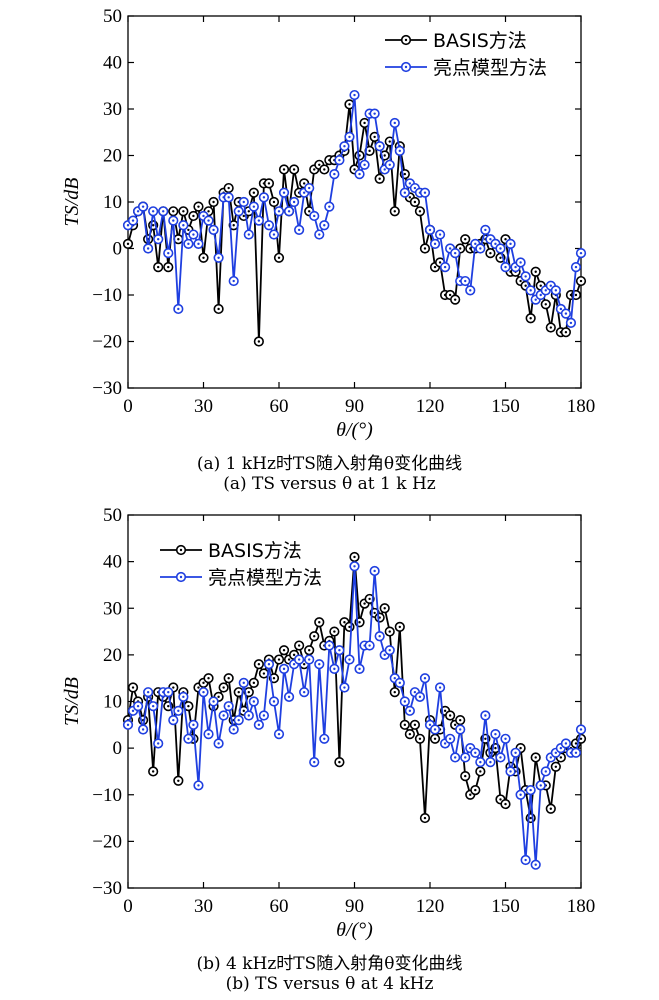 The height and width of the screenshot is (1000, 659). I want to click on caption-a-english: (a) TS versus θ at 1 k Hz, so click(329, 484).